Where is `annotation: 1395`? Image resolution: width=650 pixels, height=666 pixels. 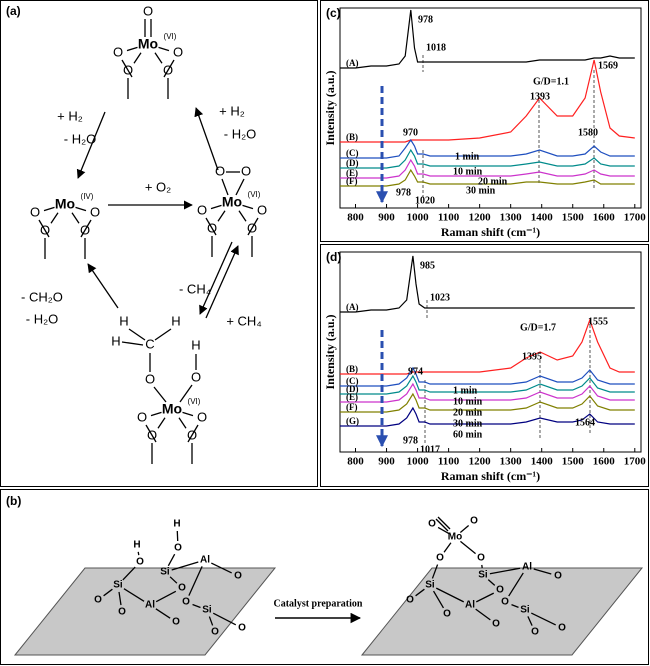 annotation: 1395 is located at coordinates (532, 356).